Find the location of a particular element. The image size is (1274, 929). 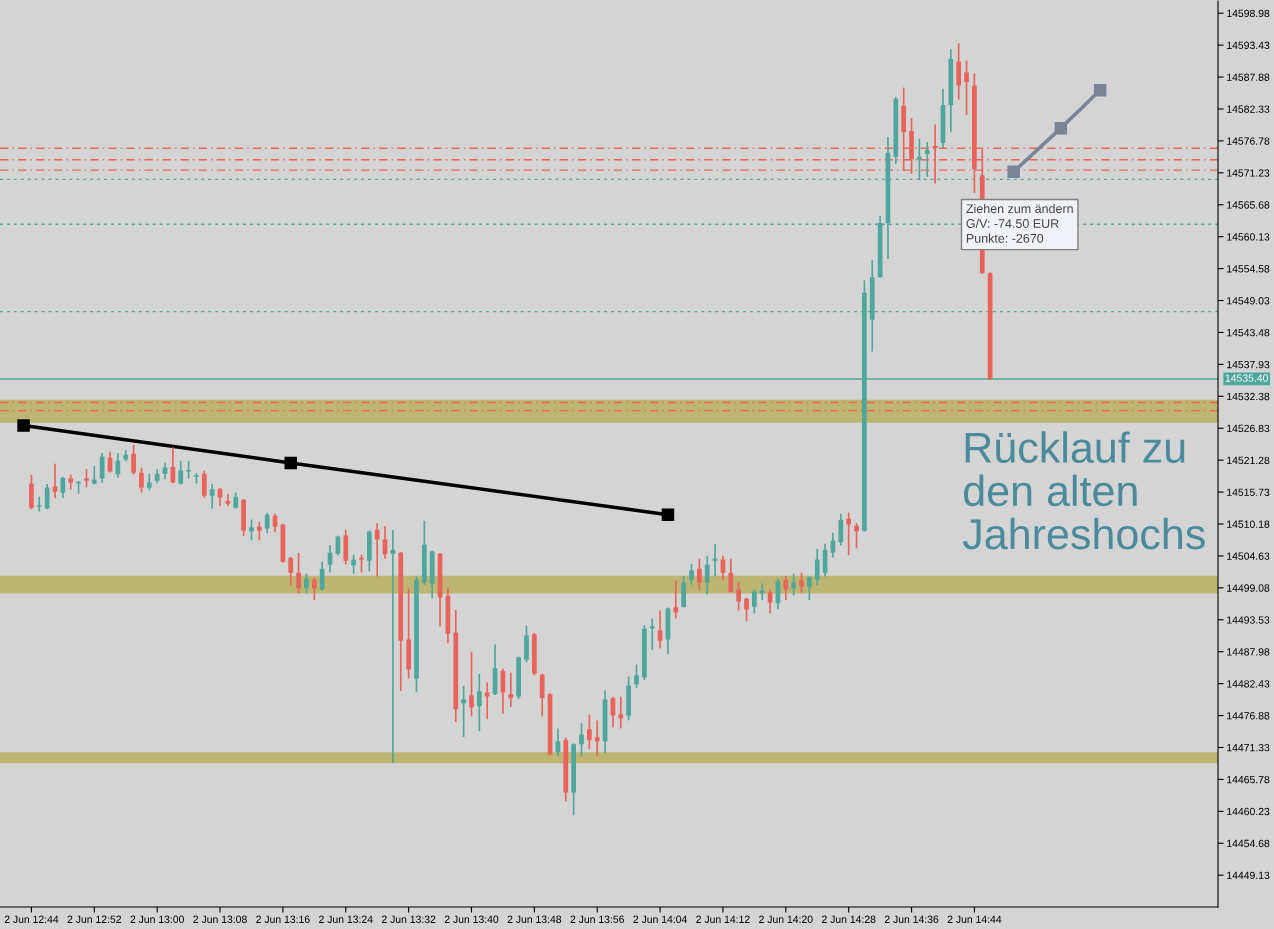

y-tick-label: 14510.18 is located at coordinates (1248, 524).